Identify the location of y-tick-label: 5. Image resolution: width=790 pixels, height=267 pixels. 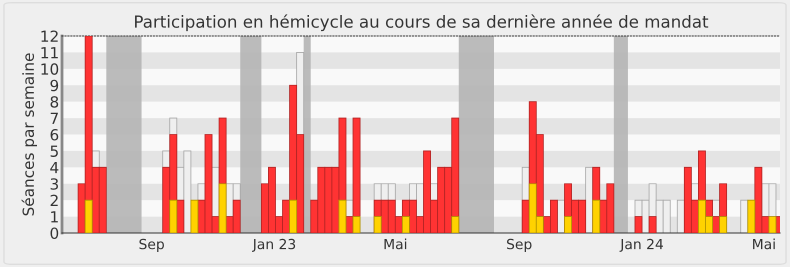
(54, 151).